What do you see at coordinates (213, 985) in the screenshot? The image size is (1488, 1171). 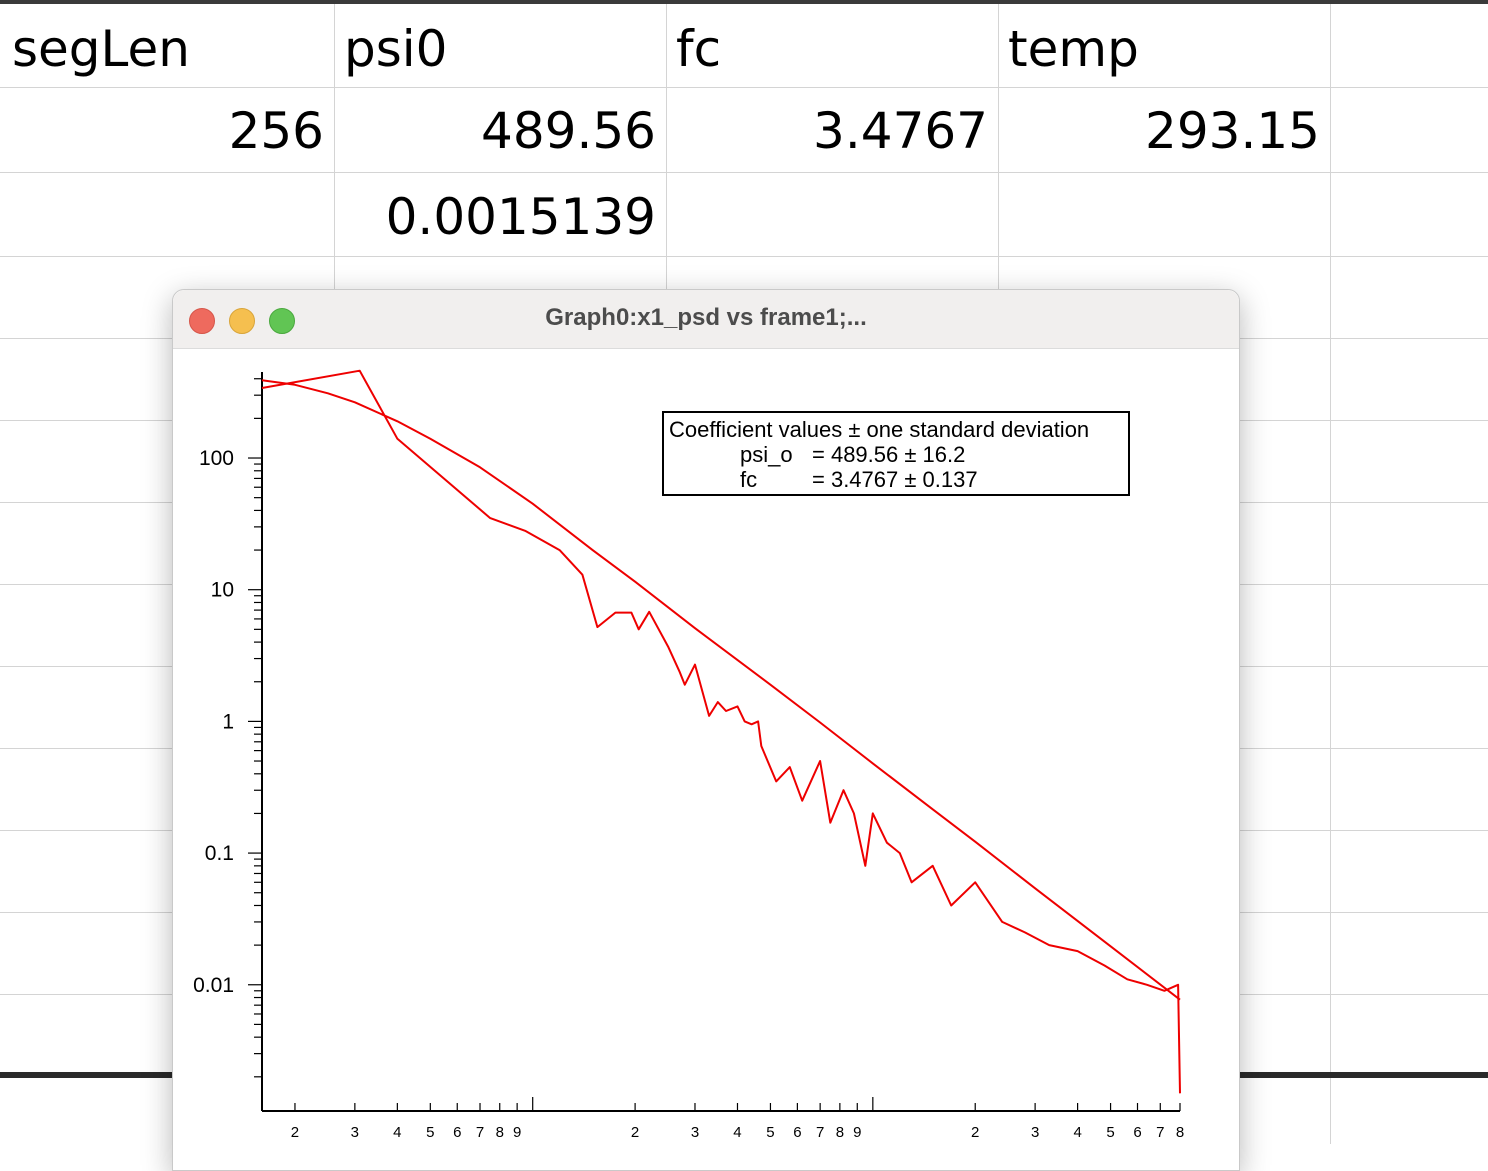 I see `y-tick-label: 0.01` at bounding box center [213, 985].